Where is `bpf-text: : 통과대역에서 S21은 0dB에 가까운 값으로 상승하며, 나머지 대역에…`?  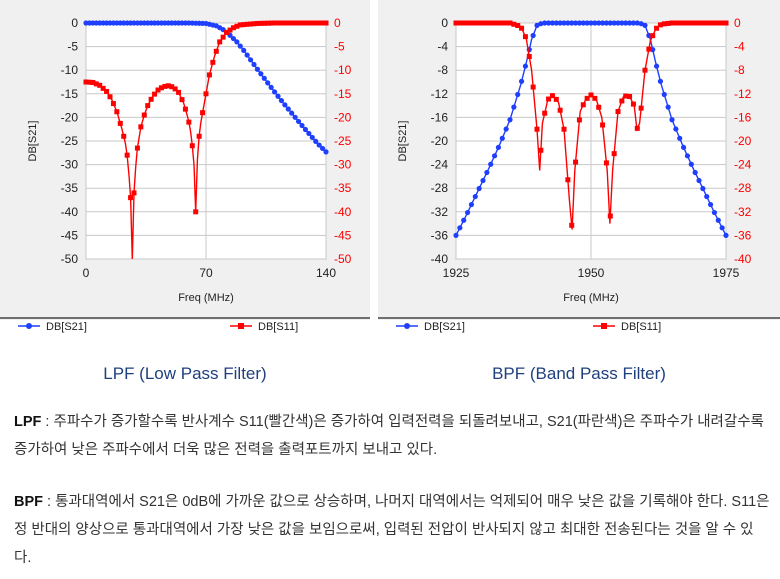 bpf-text: : 통과대역에서 S21은 0dB에 가까운 값으로 상승하며, 나머지 대역에… is located at coordinates (392, 530).